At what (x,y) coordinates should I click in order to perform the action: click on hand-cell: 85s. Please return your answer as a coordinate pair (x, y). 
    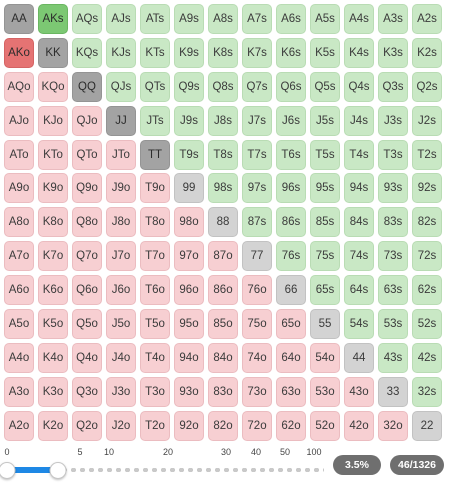
    Looking at the image, I should click on (325, 222).